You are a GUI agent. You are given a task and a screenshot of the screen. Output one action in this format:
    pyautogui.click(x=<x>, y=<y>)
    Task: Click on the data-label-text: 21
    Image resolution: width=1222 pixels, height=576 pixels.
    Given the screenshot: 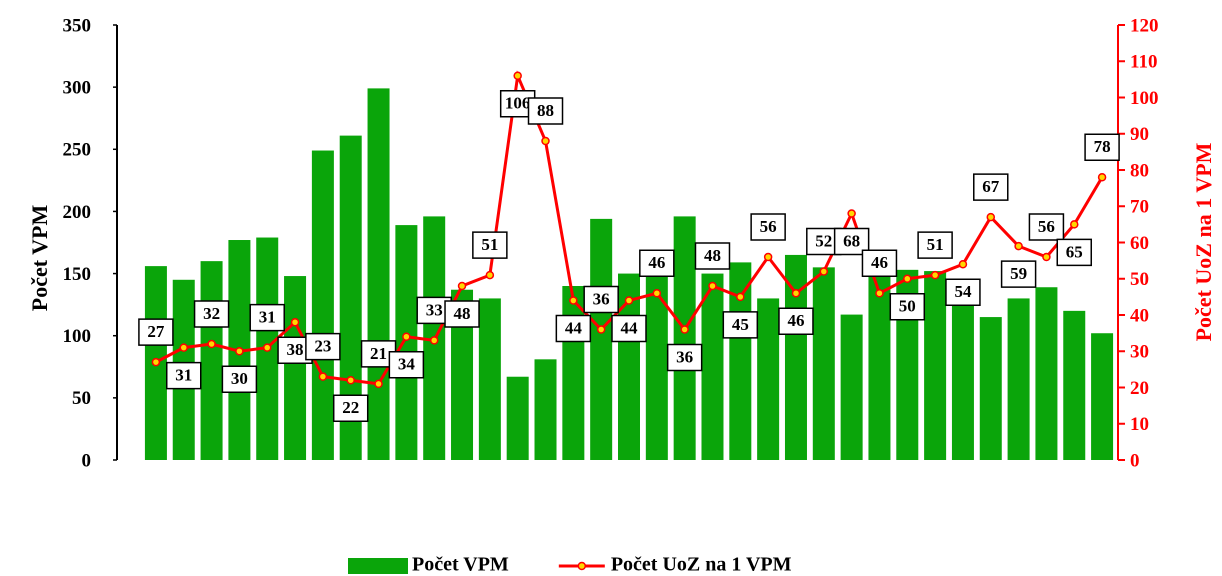 What is the action you would take?
    pyautogui.click(x=378, y=353)
    